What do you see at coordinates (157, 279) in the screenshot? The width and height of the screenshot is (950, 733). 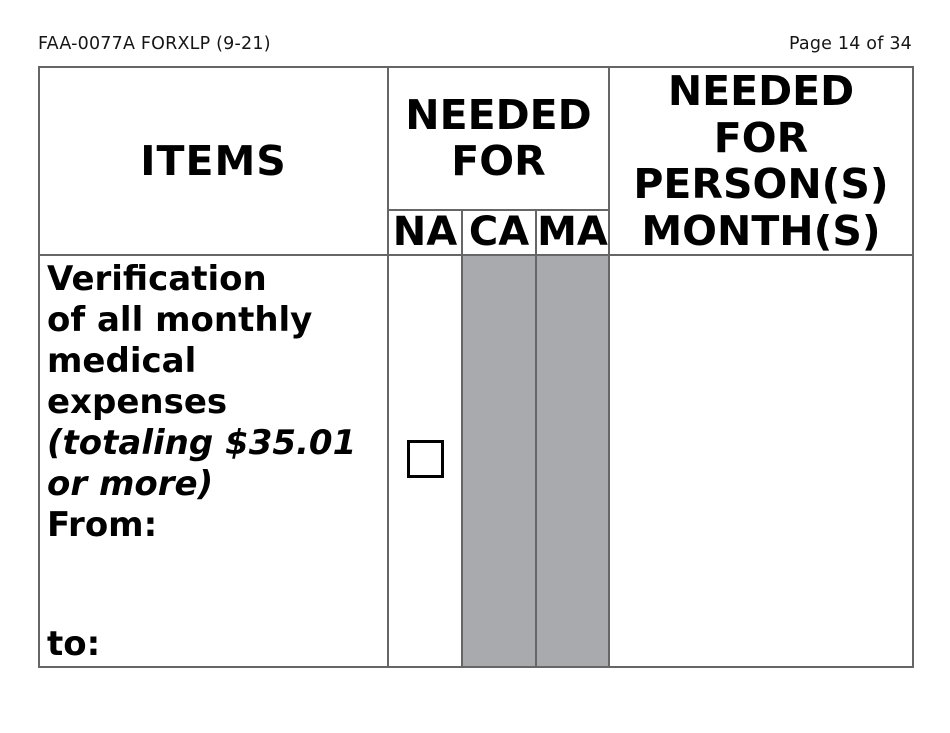 I see `item-title-line: Verification` at bounding box center [157, 279].